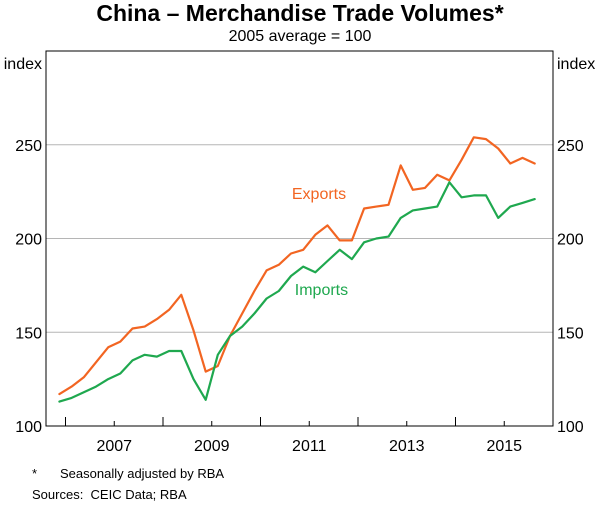  Describe the element at coordinates (570, 240) in the screenshot. I see `y-tick-label-right-2: 200` at that location.